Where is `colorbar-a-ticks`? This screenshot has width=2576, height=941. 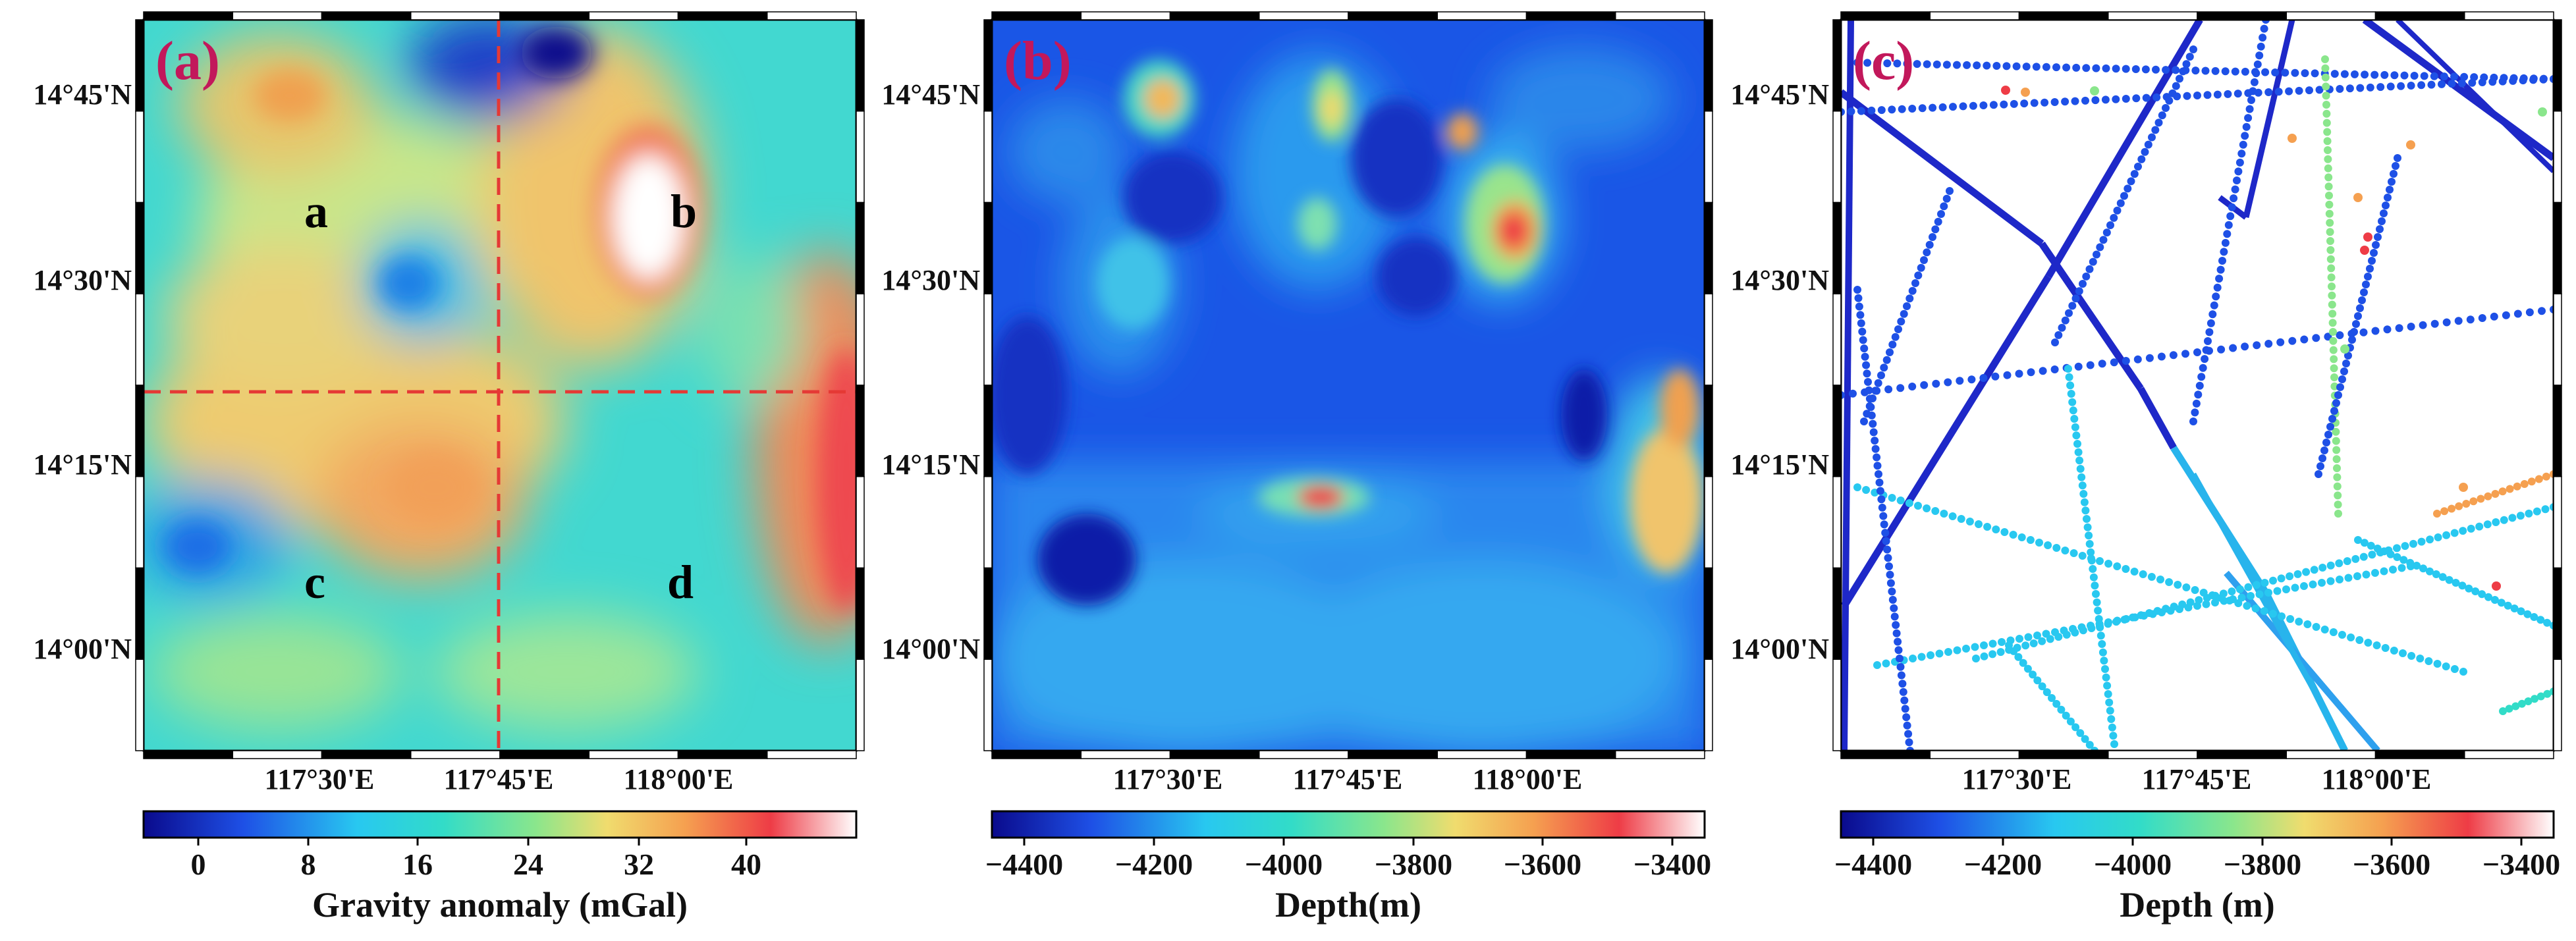
colorbar-a-ticks is located at coordinates (472, 842).